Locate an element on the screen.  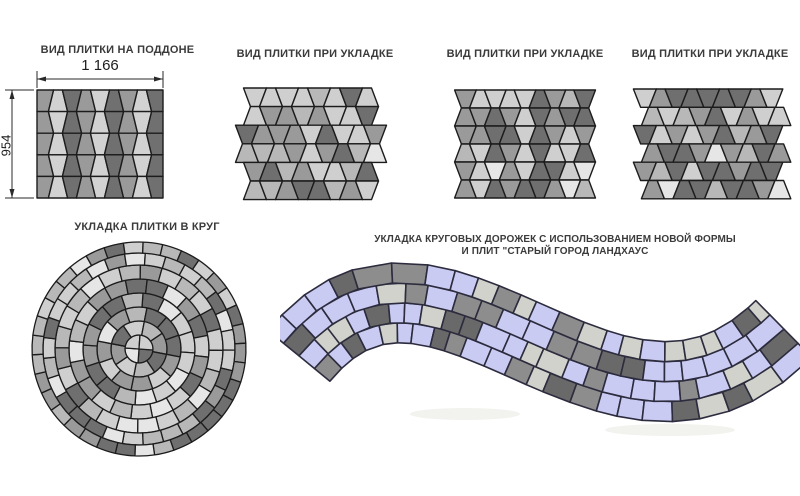
pallet-diagram is located at coordinates (84, 135).